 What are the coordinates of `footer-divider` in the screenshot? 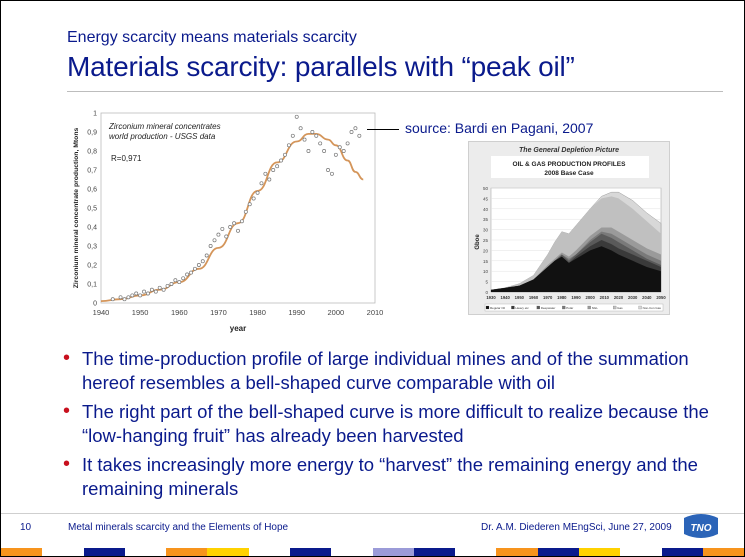 It's located at (372, 513).